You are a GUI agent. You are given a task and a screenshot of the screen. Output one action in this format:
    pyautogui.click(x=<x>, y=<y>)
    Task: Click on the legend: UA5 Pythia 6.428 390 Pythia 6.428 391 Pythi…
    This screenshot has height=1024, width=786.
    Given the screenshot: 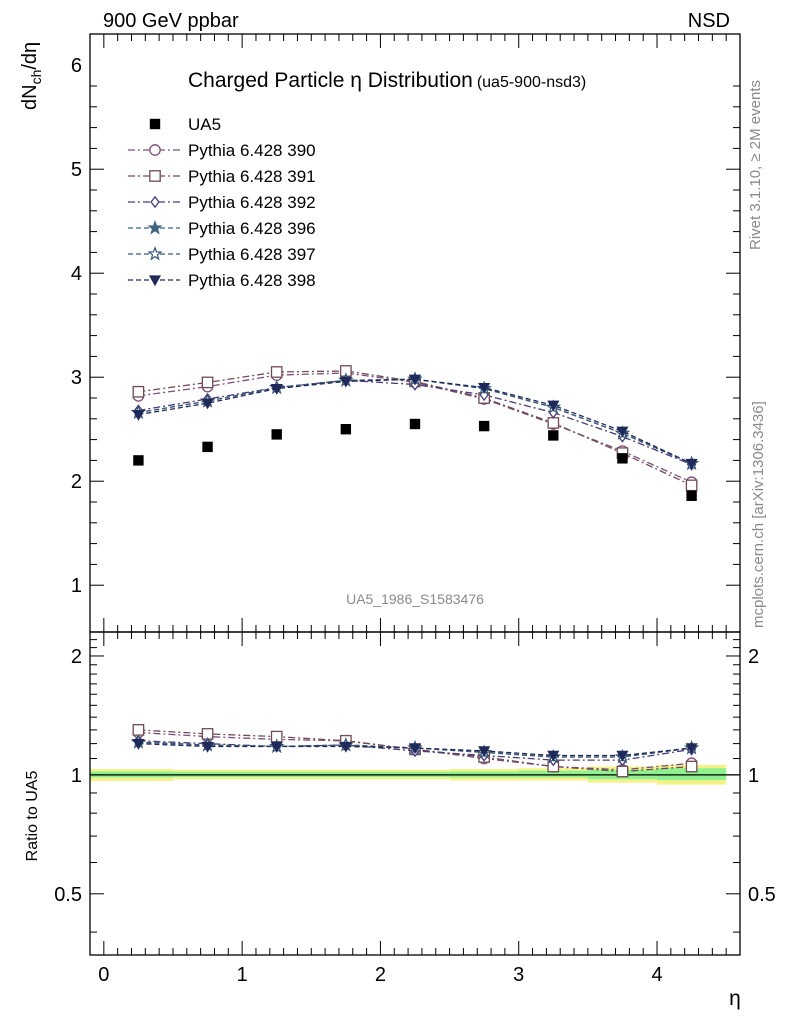 What is the action you would take?
    pyautogui.click(x=222, y=202)
    